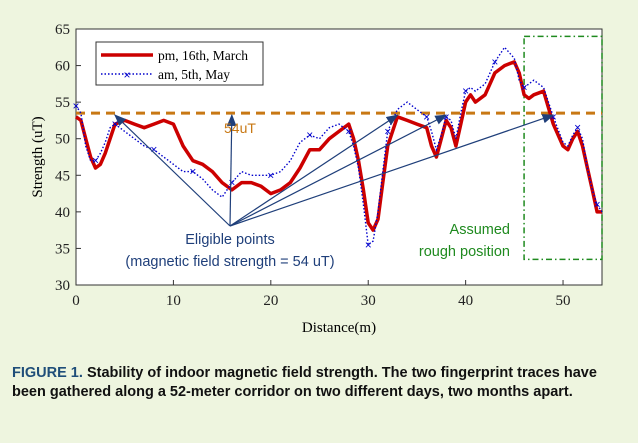 This screenshot has width=638, height=443. Describe the element at coordinates (480, 230) in the screenshot. I see `assumed-label: Assumed` at that location.